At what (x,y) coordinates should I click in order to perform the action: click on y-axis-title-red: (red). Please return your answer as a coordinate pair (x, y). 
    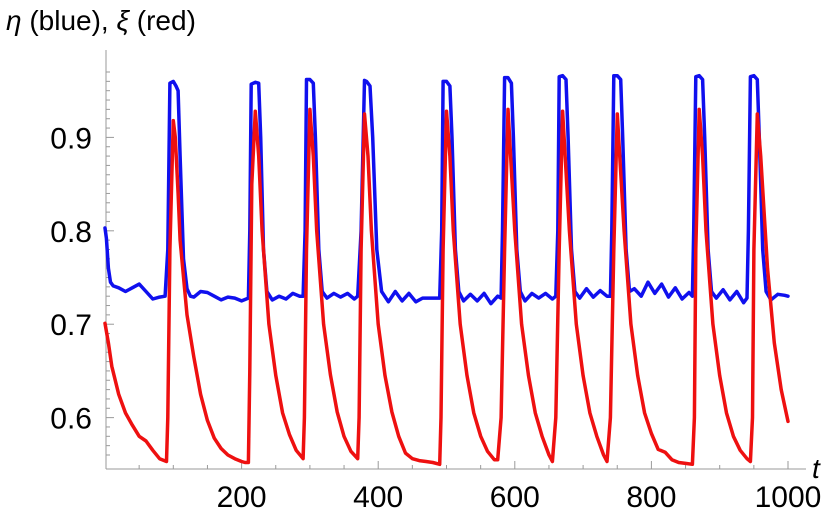
    Looking at the image, I should click on (162, 20).